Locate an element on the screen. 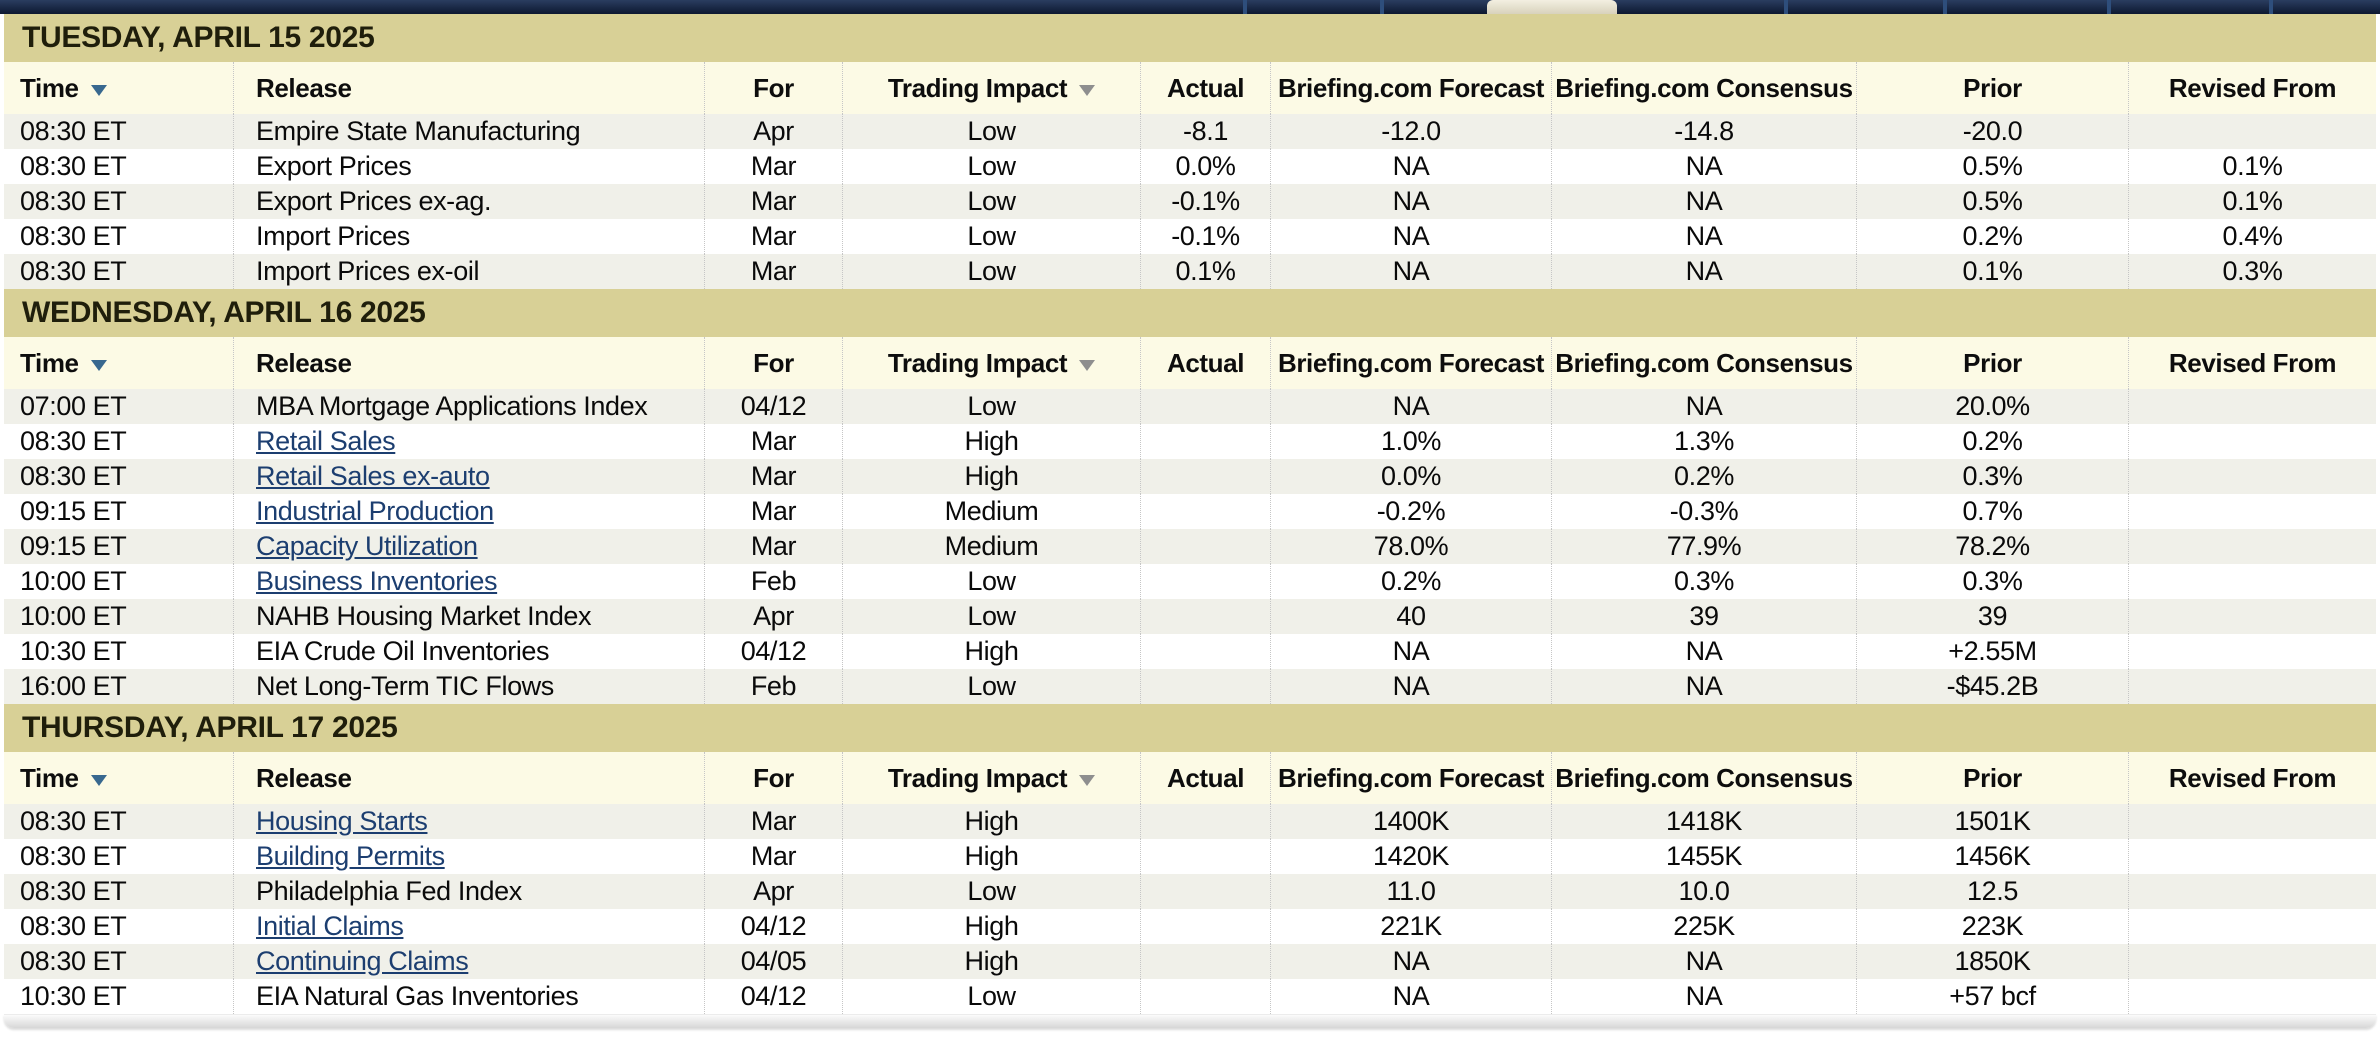  column-header-consensus: Briefing.com Consensus is located at coordinates (1703, 363).